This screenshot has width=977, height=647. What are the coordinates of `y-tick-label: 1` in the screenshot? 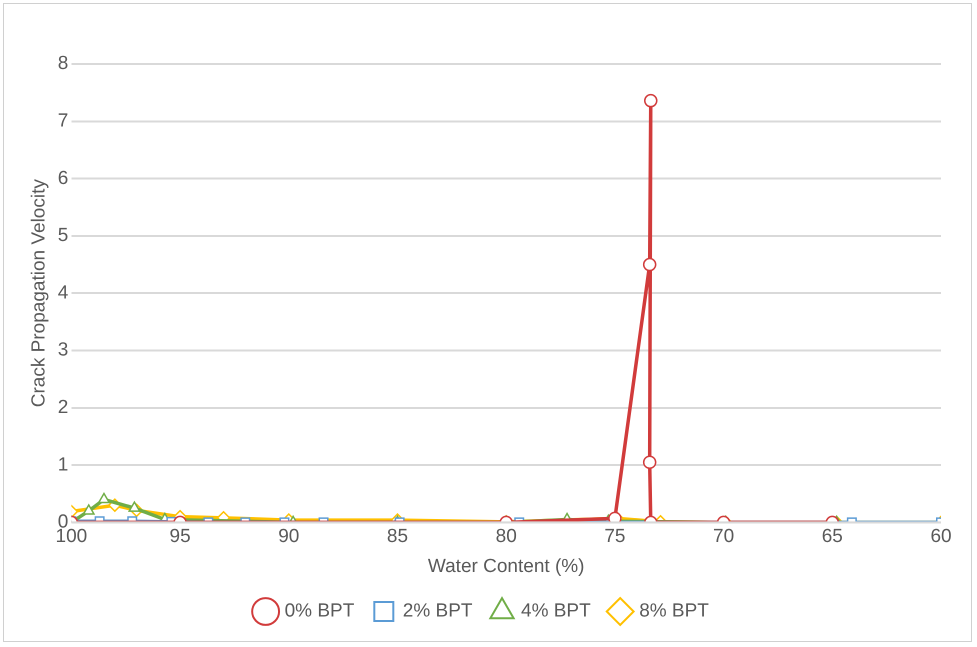 It's located at (63, 465).